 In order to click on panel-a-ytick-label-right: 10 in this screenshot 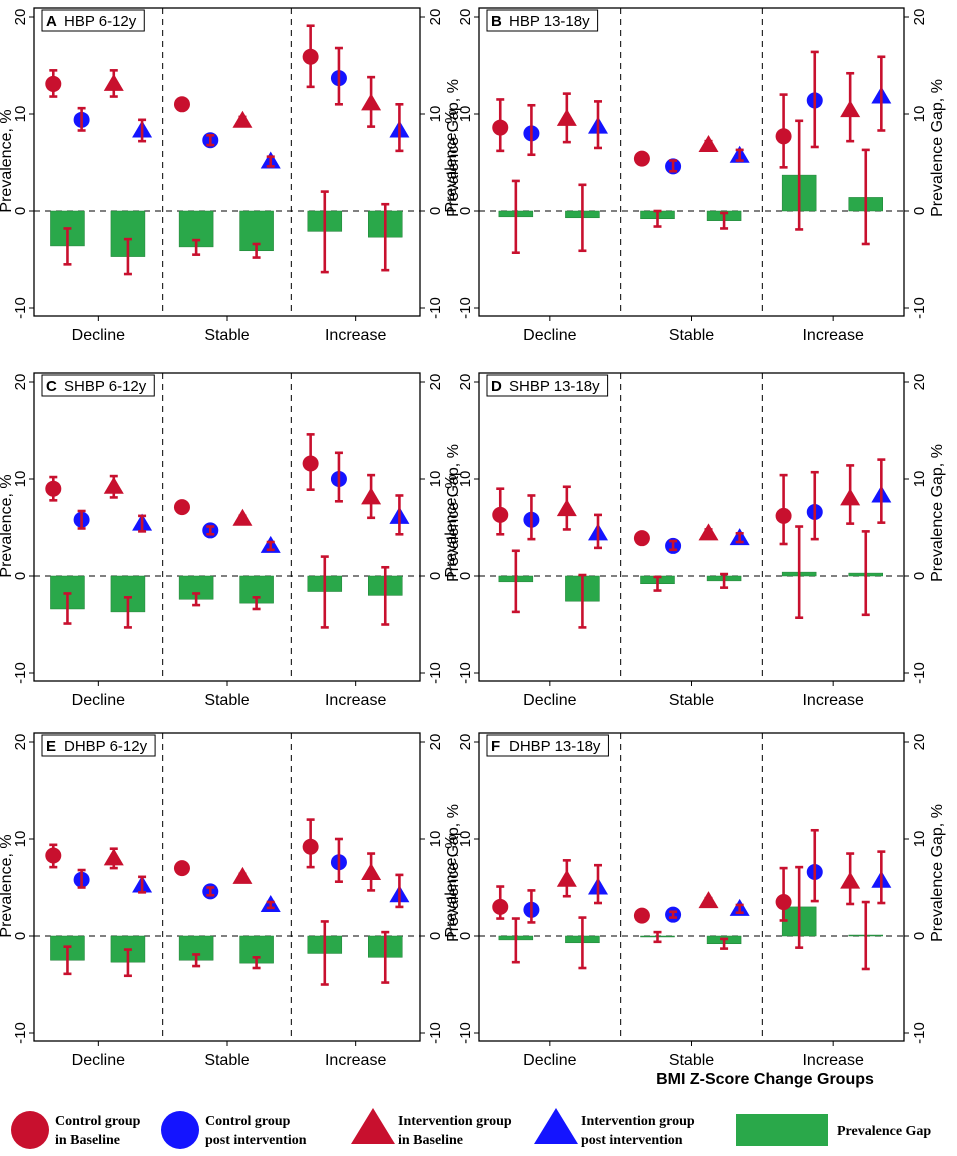, I will do `click(435, 114)`.